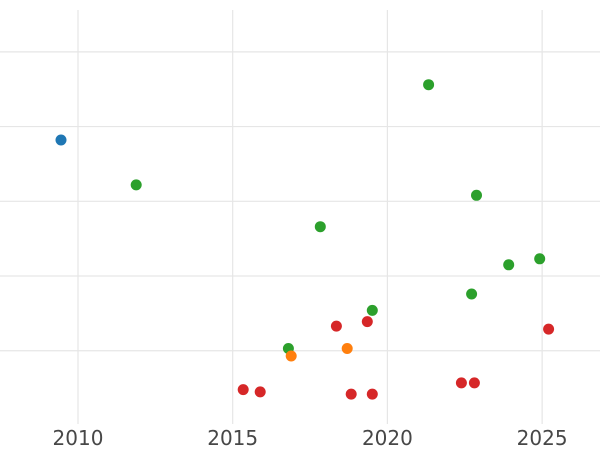 The height and width of the screenshot is (450, 600). Describe the element at coordinates (61, 140) in the screenshot. I see `data-point-blue` at that location.